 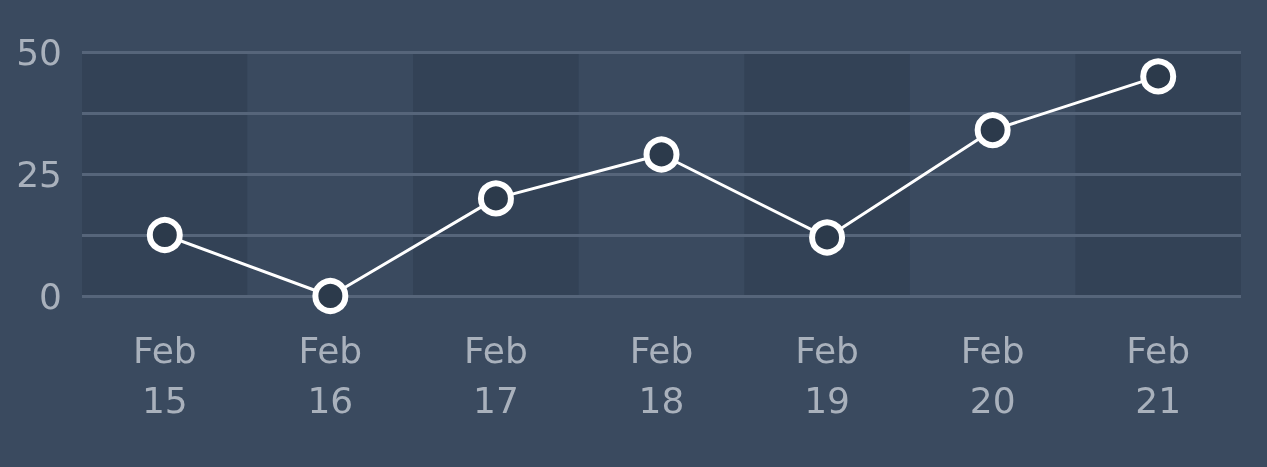 I want to click on y-tick-label: 50, so click(x=39, y=52).